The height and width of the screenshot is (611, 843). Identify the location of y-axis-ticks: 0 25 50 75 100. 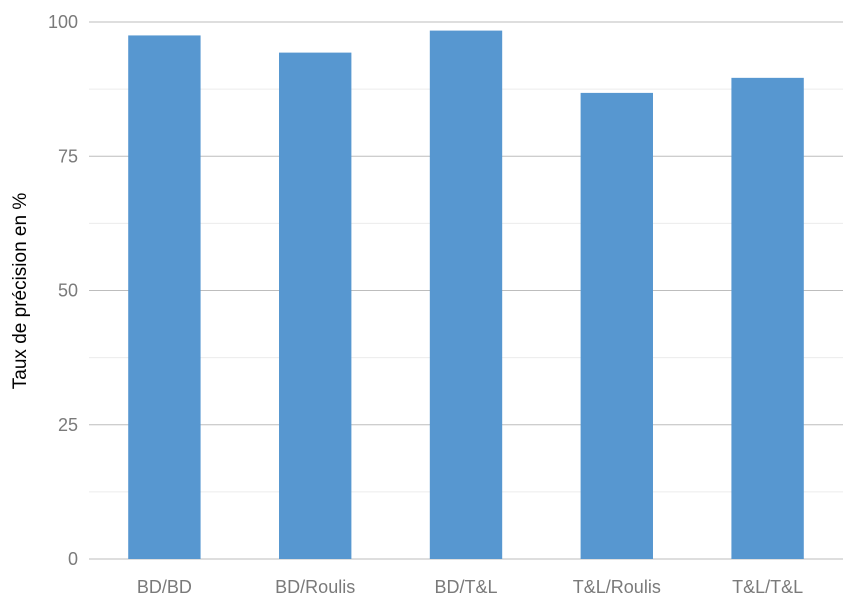
(63, 290).